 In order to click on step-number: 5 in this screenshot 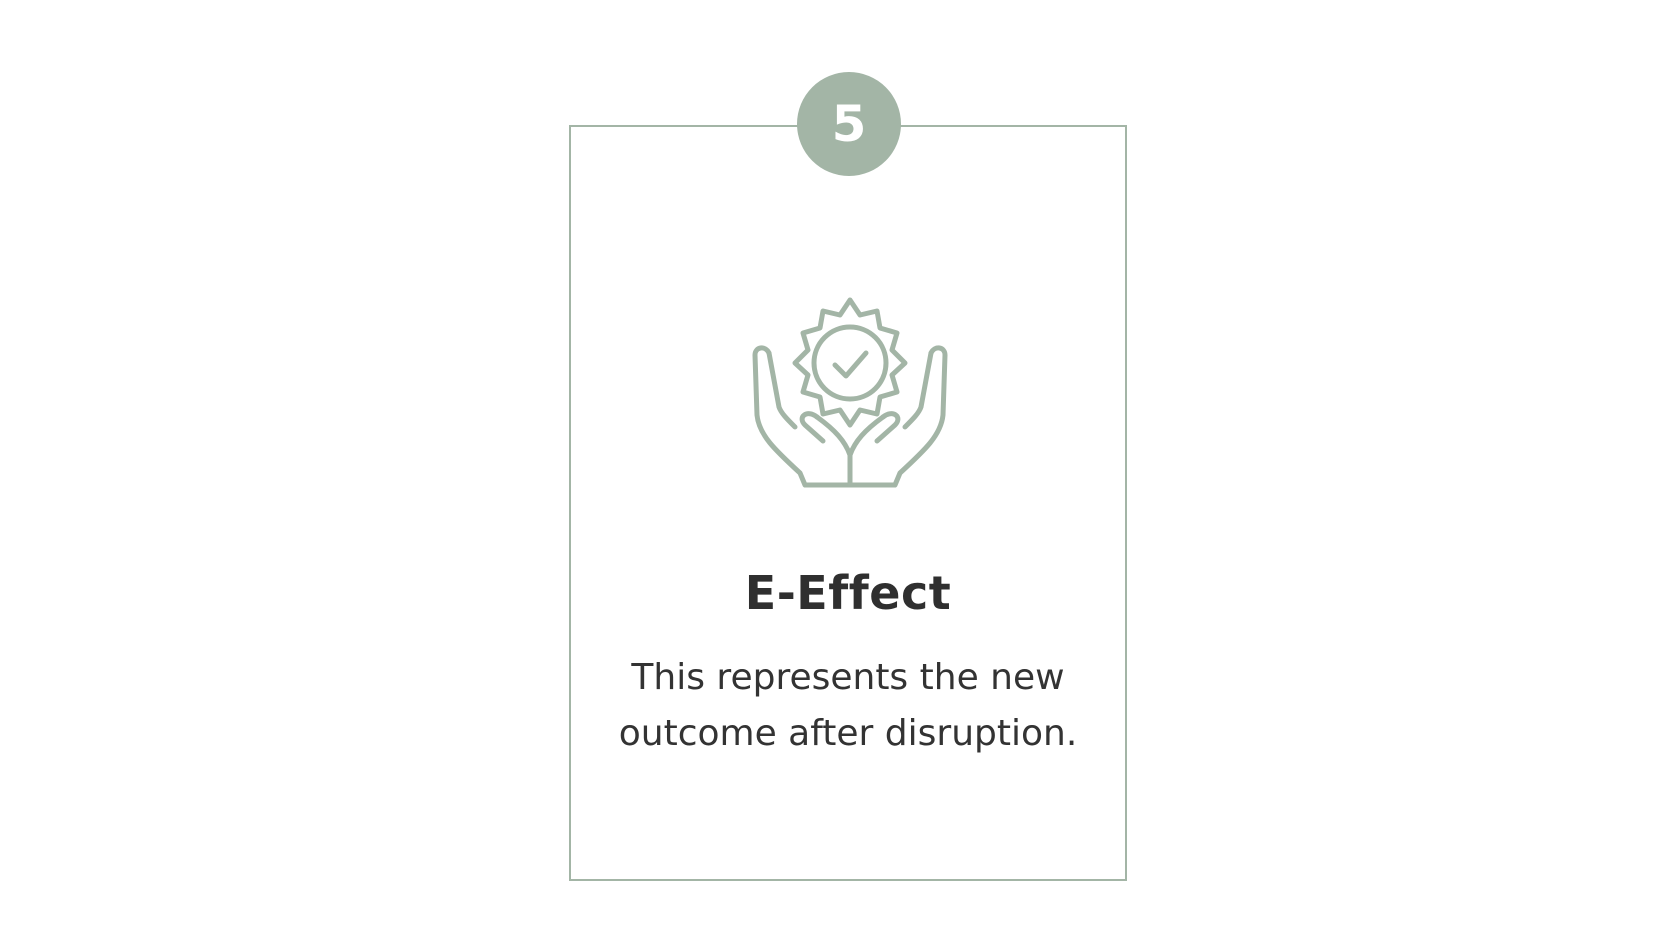, I will do `click(849, 124)`.